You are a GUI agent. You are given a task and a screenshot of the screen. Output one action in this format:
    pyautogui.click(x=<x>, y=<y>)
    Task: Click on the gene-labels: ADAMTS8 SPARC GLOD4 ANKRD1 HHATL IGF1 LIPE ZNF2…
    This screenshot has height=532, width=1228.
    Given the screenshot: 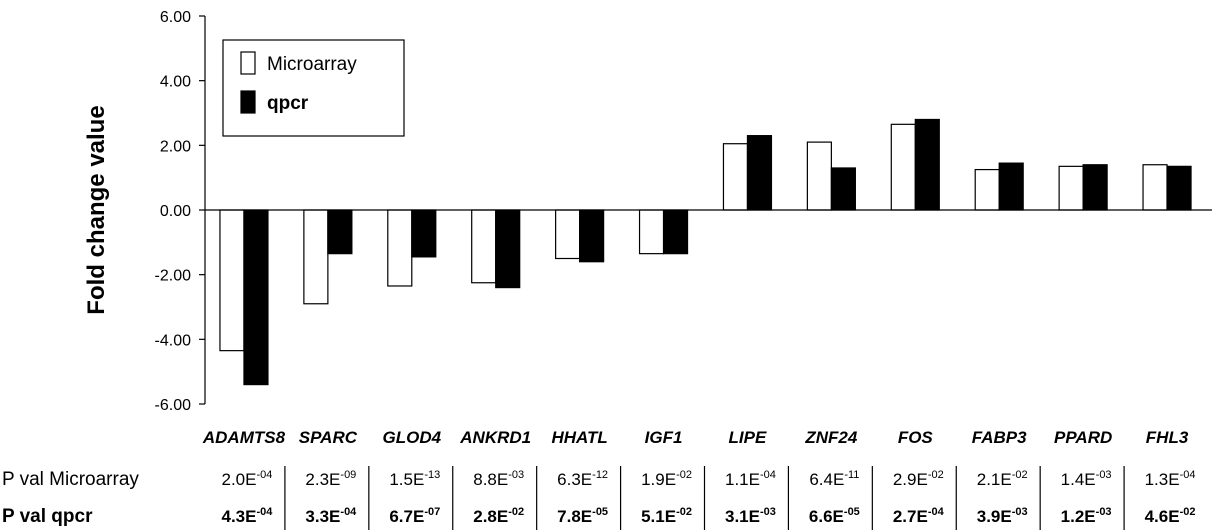 What is the action you would take?
    pyautogui.click(x=695, y=437)
    